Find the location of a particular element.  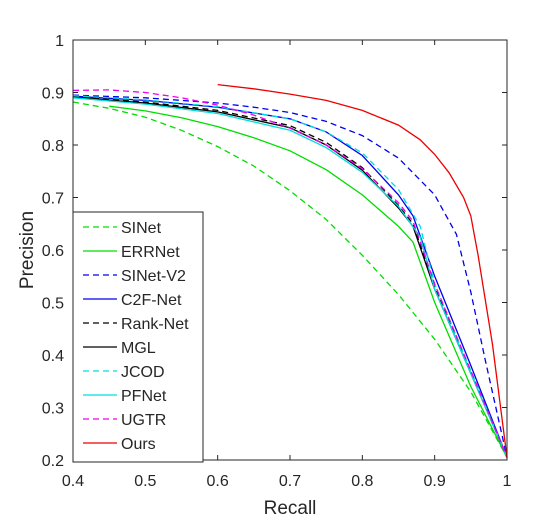

y-tick-label: 0.9 is located at coordinates (53, 94).